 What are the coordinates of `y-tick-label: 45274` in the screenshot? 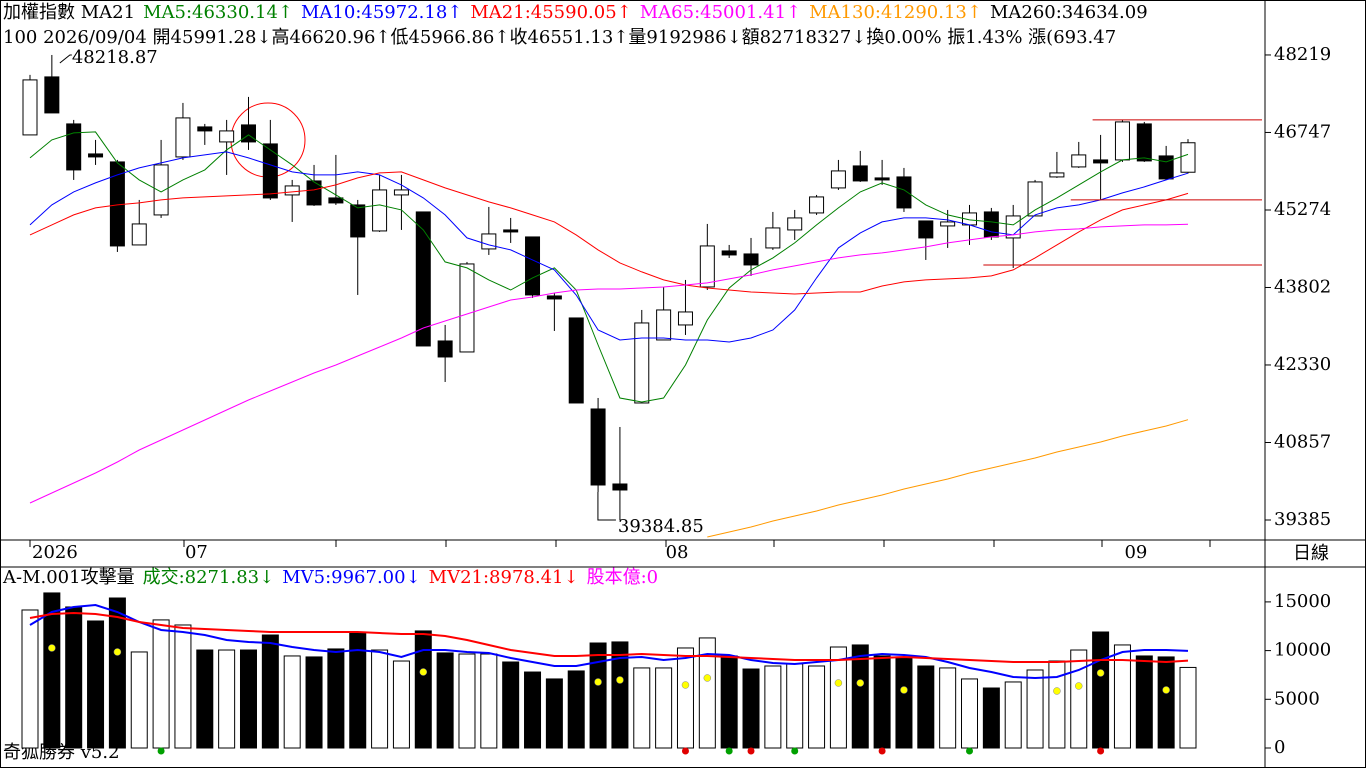 It's located at (1302, 209).